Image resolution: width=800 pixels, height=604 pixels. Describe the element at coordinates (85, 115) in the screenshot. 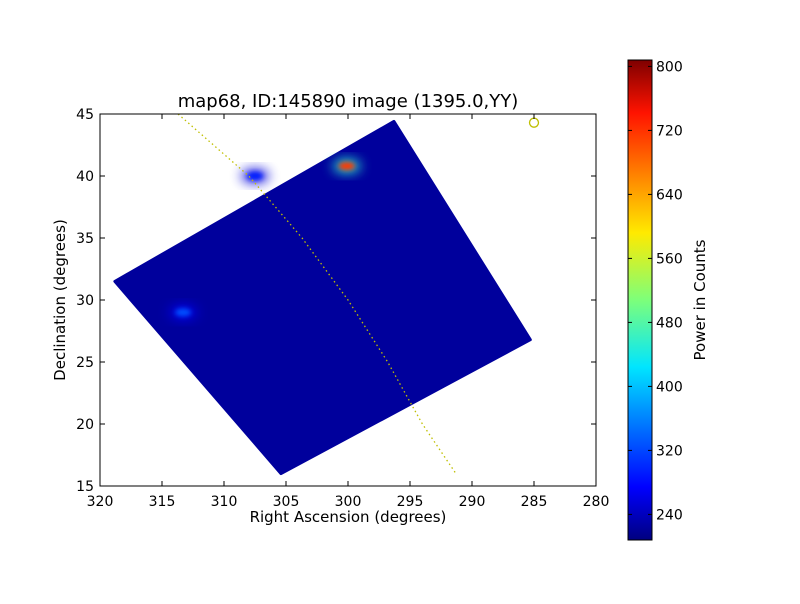

I see `y-tick-label: 45` at that location.